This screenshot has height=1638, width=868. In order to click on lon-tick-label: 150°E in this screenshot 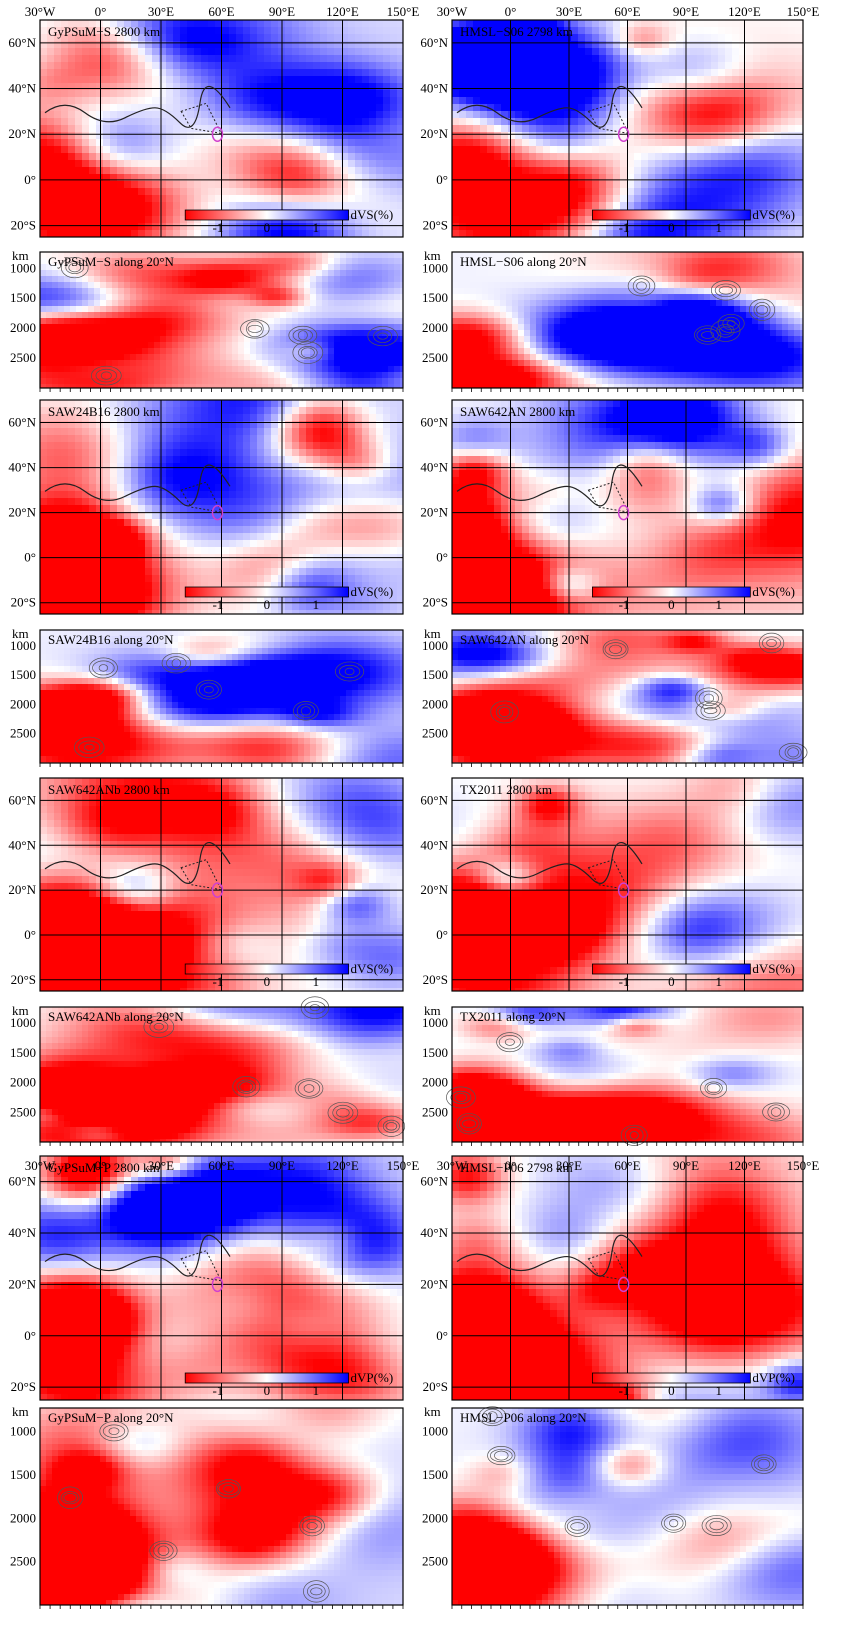, I will do `click(803, 11)`.